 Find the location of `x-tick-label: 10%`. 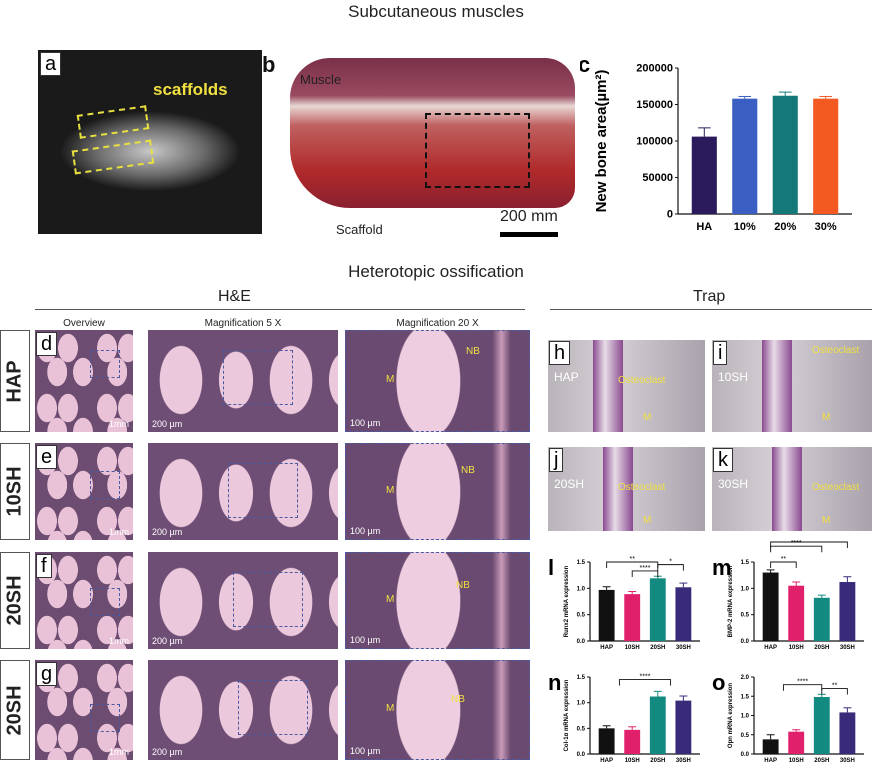

x-tick-label: 10% is located at coordinates (745, 227).